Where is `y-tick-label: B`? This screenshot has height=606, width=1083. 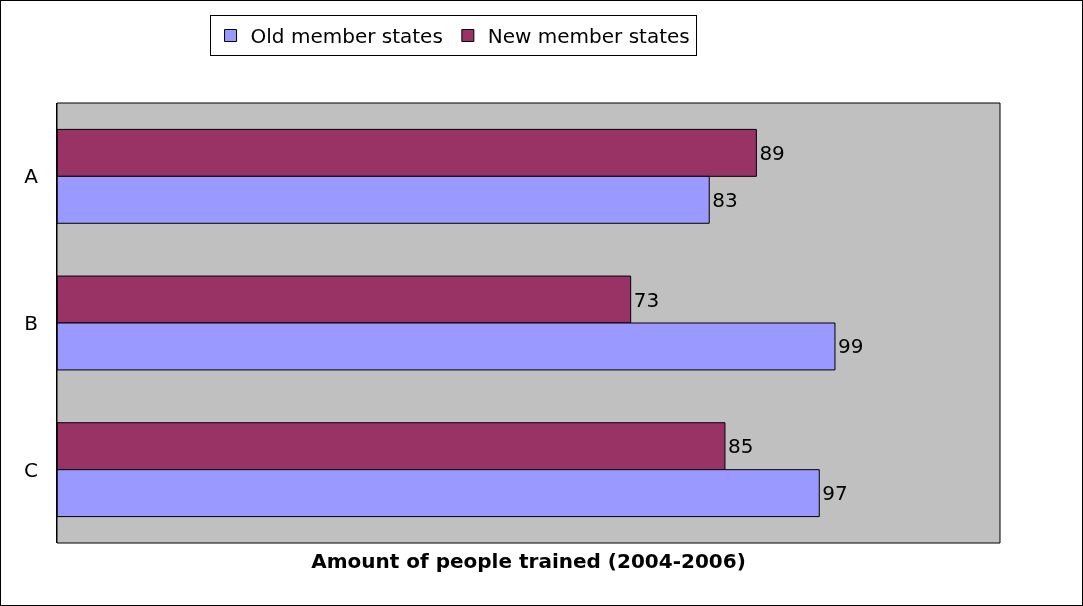
y-tick-label: B is located at coordinates (31, 323).